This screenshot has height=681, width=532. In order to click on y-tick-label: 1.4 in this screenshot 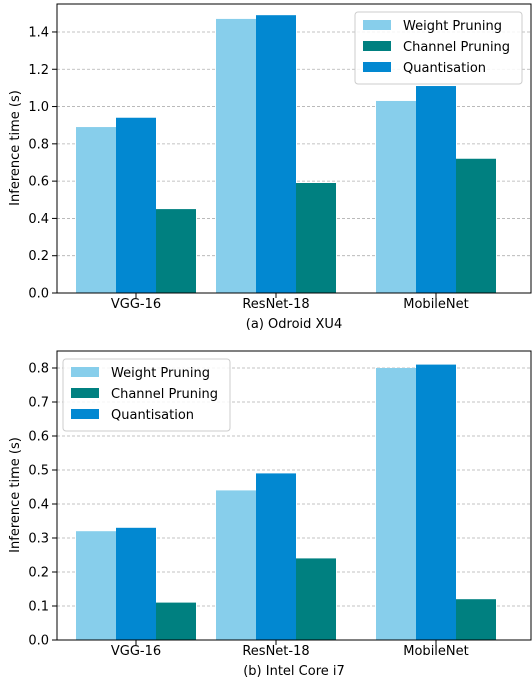, I will do `click(38, 32)`.